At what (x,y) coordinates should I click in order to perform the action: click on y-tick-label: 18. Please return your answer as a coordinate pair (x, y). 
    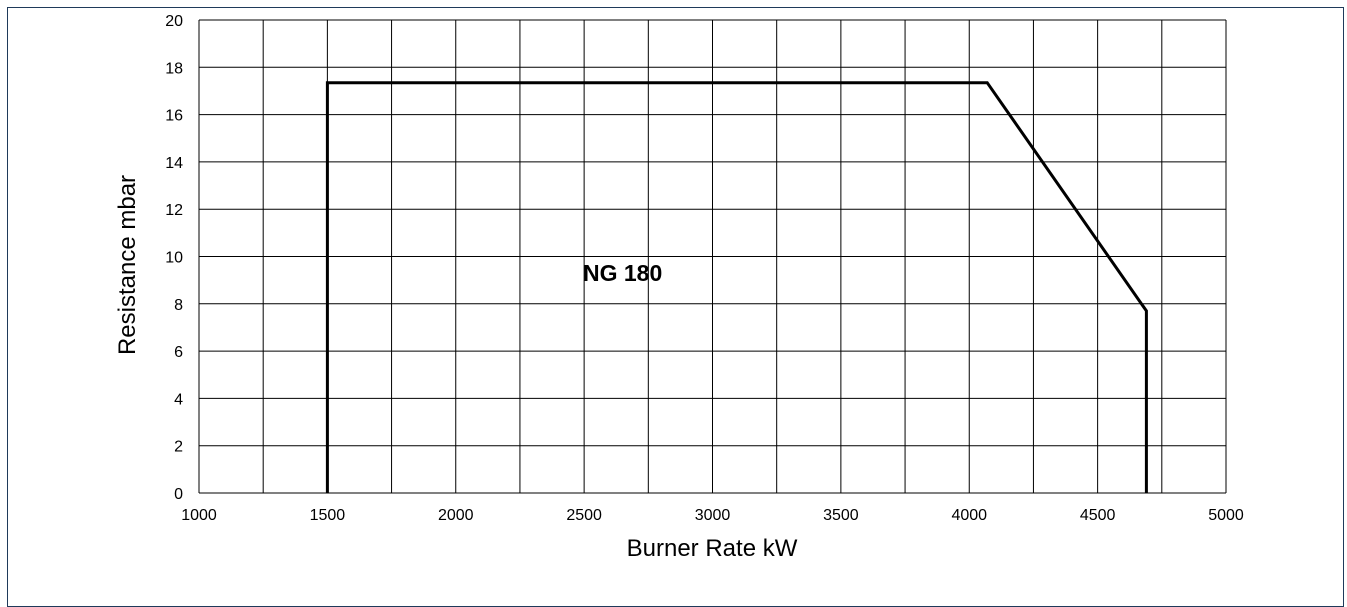
    Looking at the image, I should click on (174, 68).